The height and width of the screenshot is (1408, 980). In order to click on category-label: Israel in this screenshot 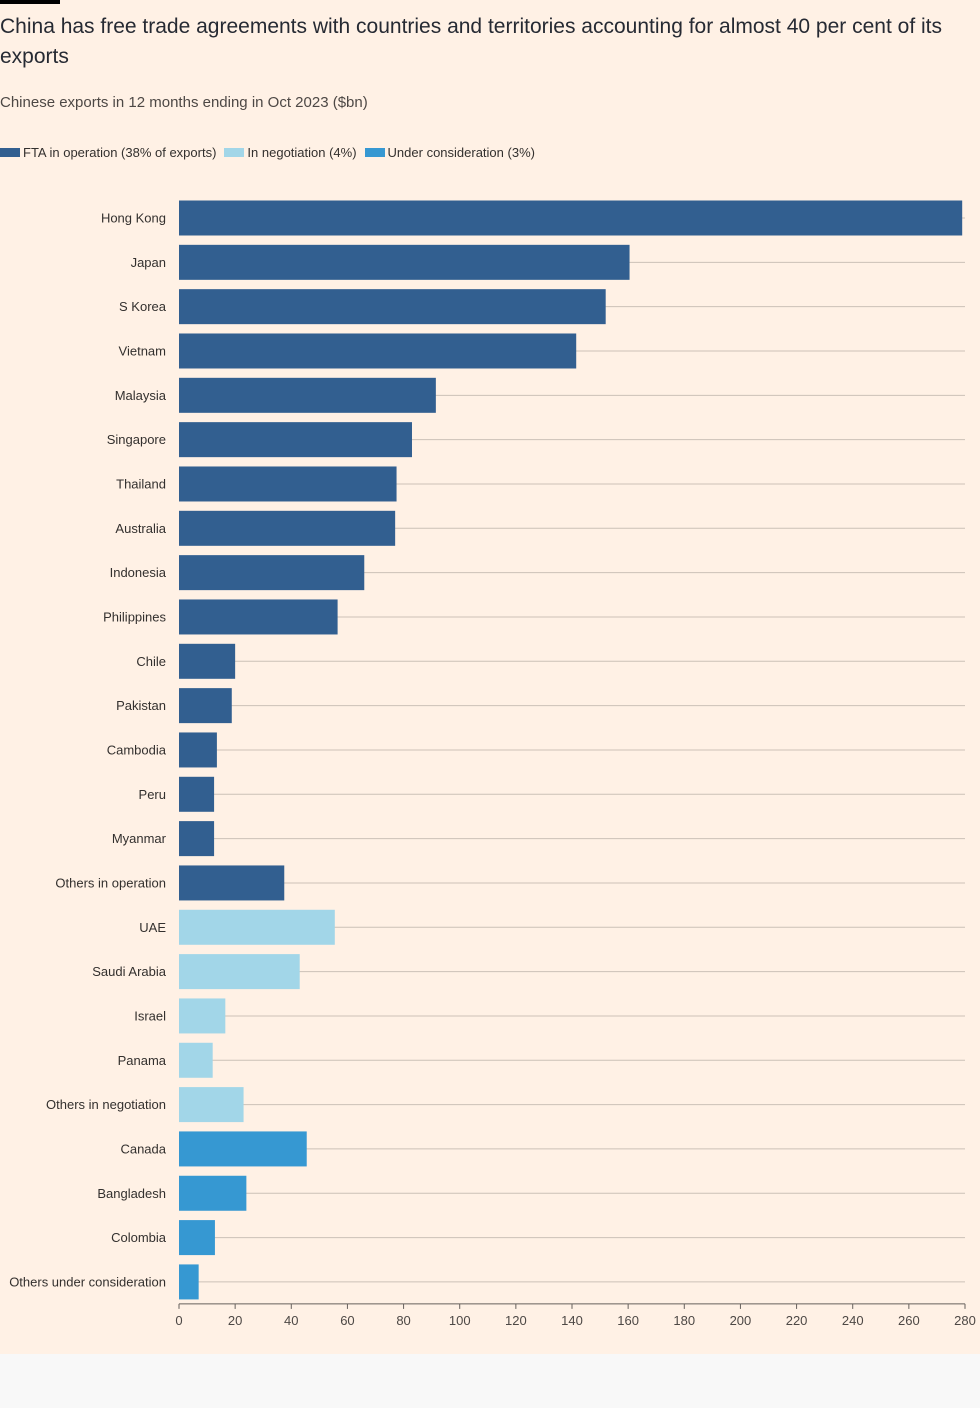, I will do `click(150, 1015)`.